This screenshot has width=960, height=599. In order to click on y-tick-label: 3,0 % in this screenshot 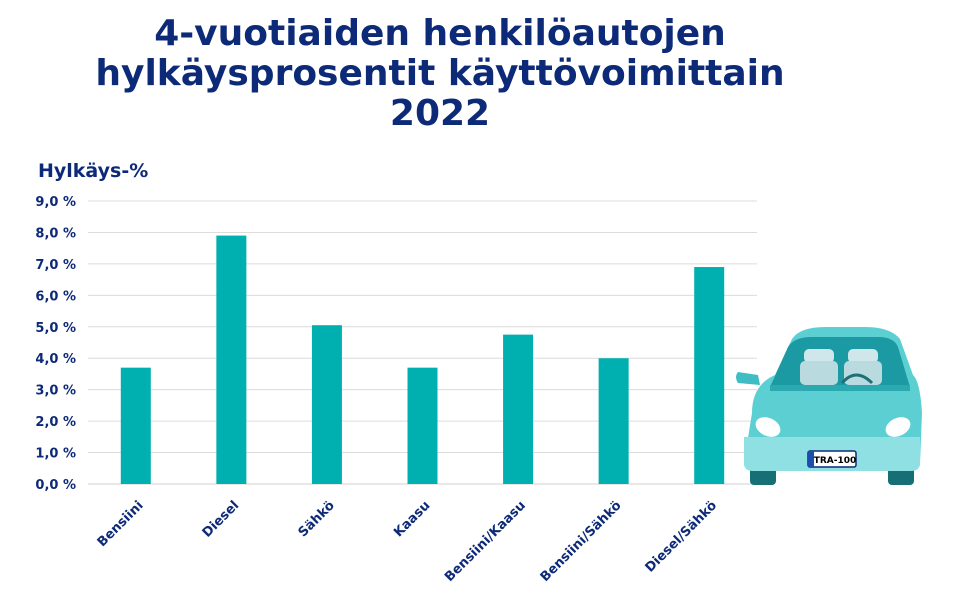, I will do `click(55, 391)`.